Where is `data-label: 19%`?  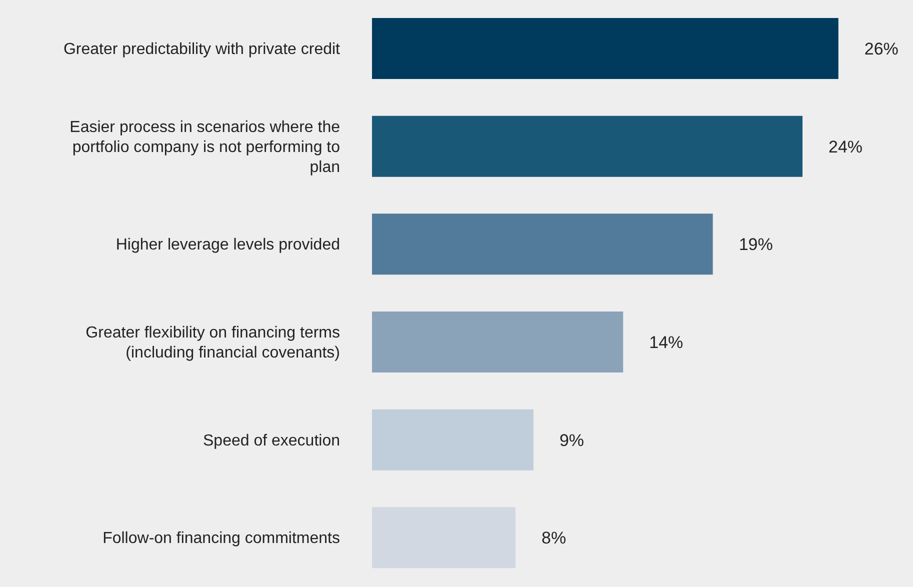
data-label: 19% is located at coordinates (755, 244).